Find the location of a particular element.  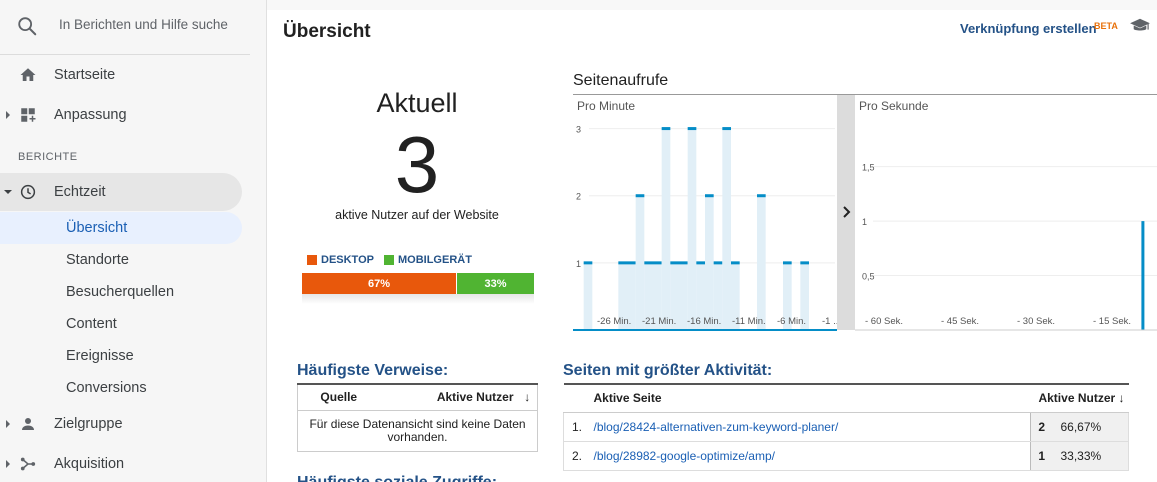

referrals-heading: Häufigste Verweise: is located at coordinates (373, 370).